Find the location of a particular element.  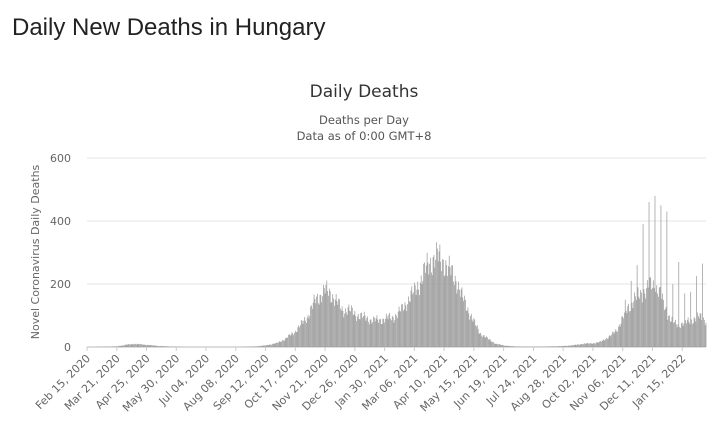

y-axis-label: Novel Coronavirus Daily Deaths is located at coordinates (35, 251).